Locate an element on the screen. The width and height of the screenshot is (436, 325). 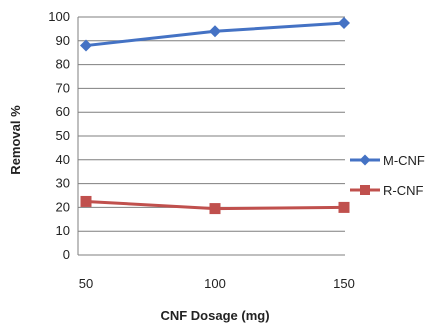
legend-item-r-cnf: R-CNF is located at coordinates (386, 190).